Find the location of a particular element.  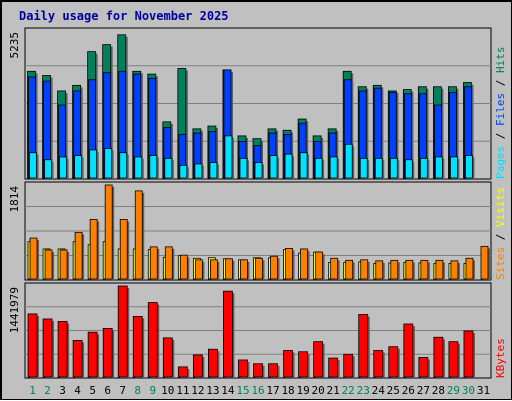

x-tick-label: 3 is located at coordinates (62, 390).